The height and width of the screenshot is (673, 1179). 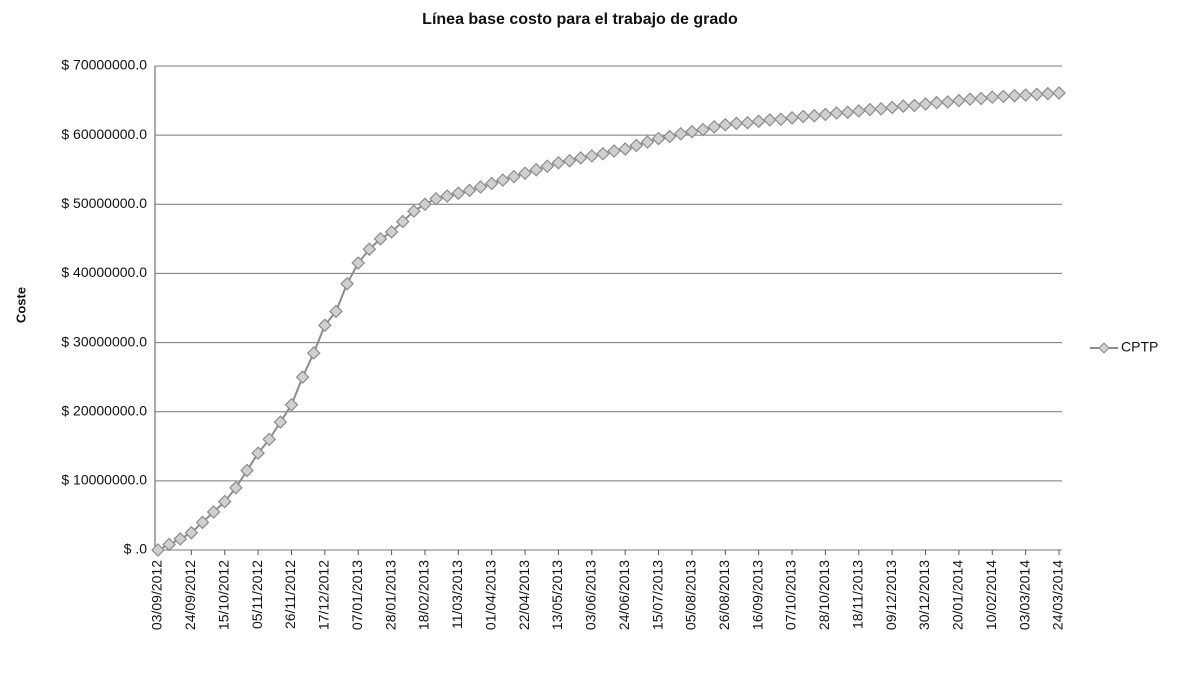 I want to click on x-tick-label: 05/11/2012, so click(x=257, y=594).